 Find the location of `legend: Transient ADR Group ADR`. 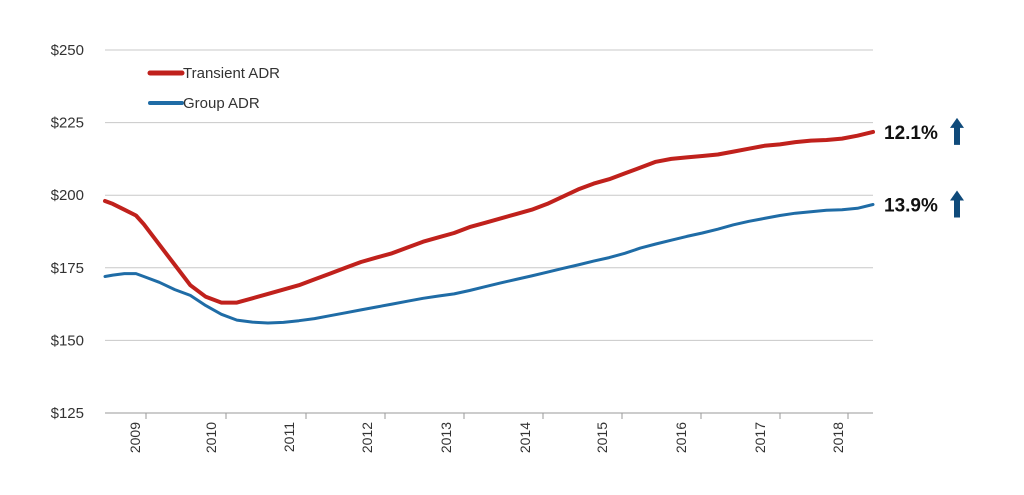

legend: Transient ADR Group ADR is located at coordinates (213, 88).